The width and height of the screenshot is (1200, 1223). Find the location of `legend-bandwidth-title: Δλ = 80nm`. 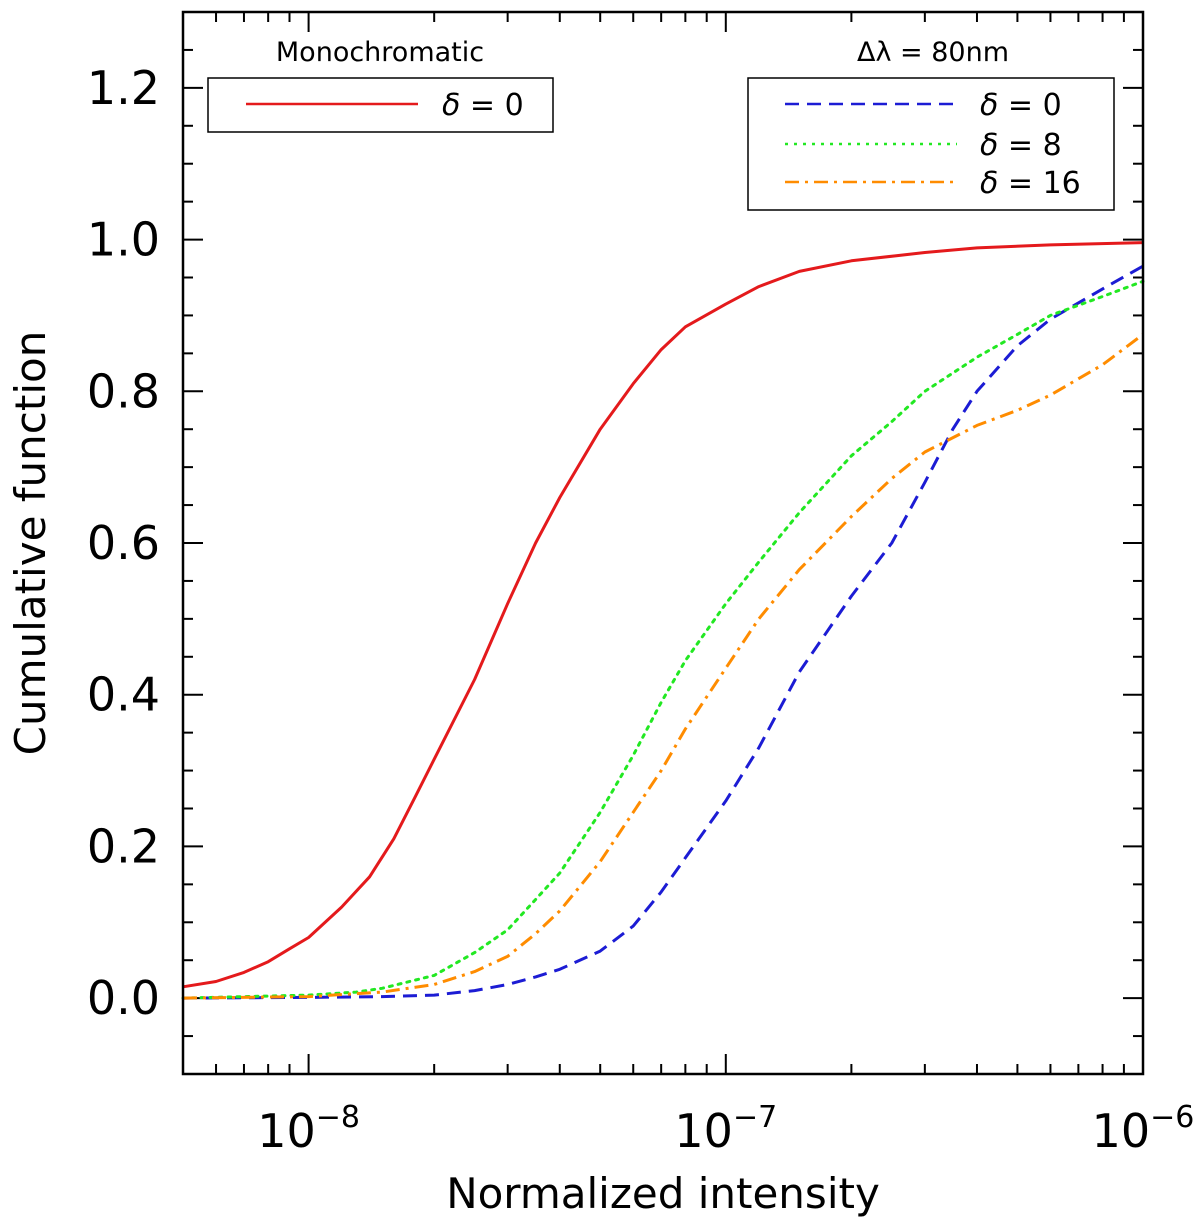

legend-bandwidth-title: Δλ = 80nm is located at coordinates (933, 52).